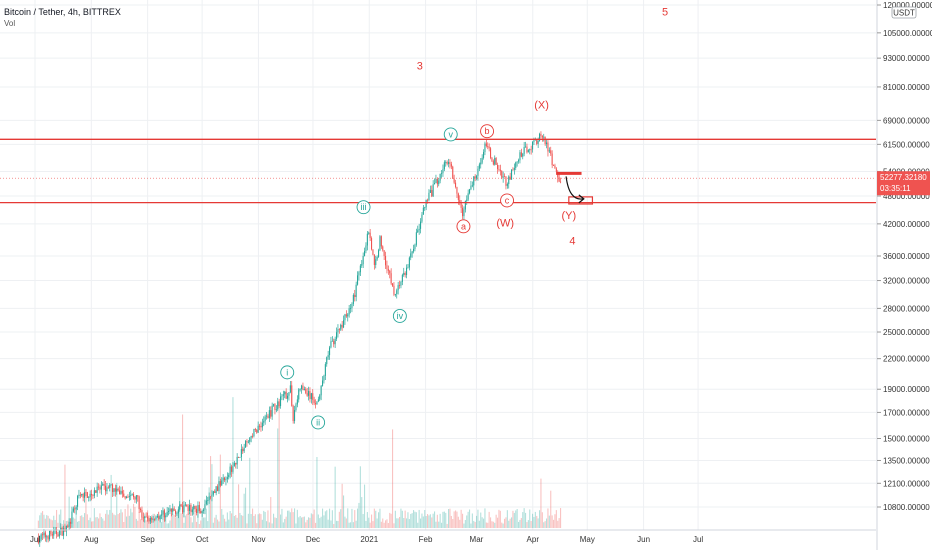  I want to click on wave-label: 4, so click(572, 242).